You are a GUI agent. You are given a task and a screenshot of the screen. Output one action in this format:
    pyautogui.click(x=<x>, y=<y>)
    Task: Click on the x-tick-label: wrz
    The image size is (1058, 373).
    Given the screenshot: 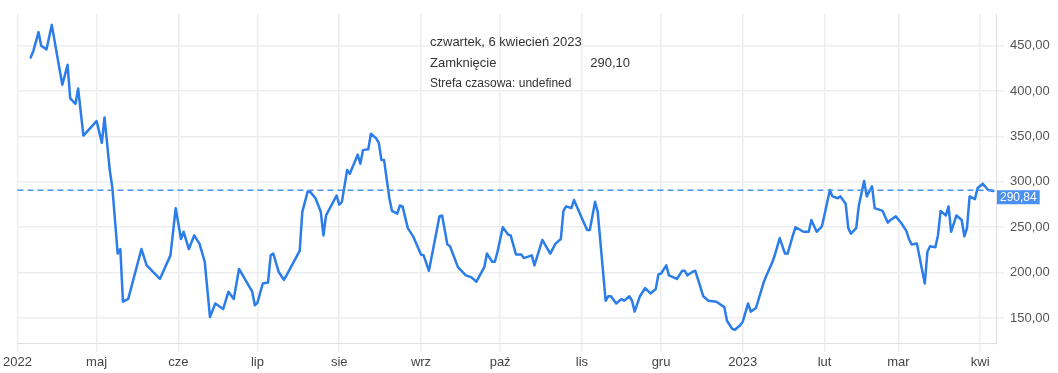 What is the action you would take?
    pyautogui.click(x=420, y=361)
    